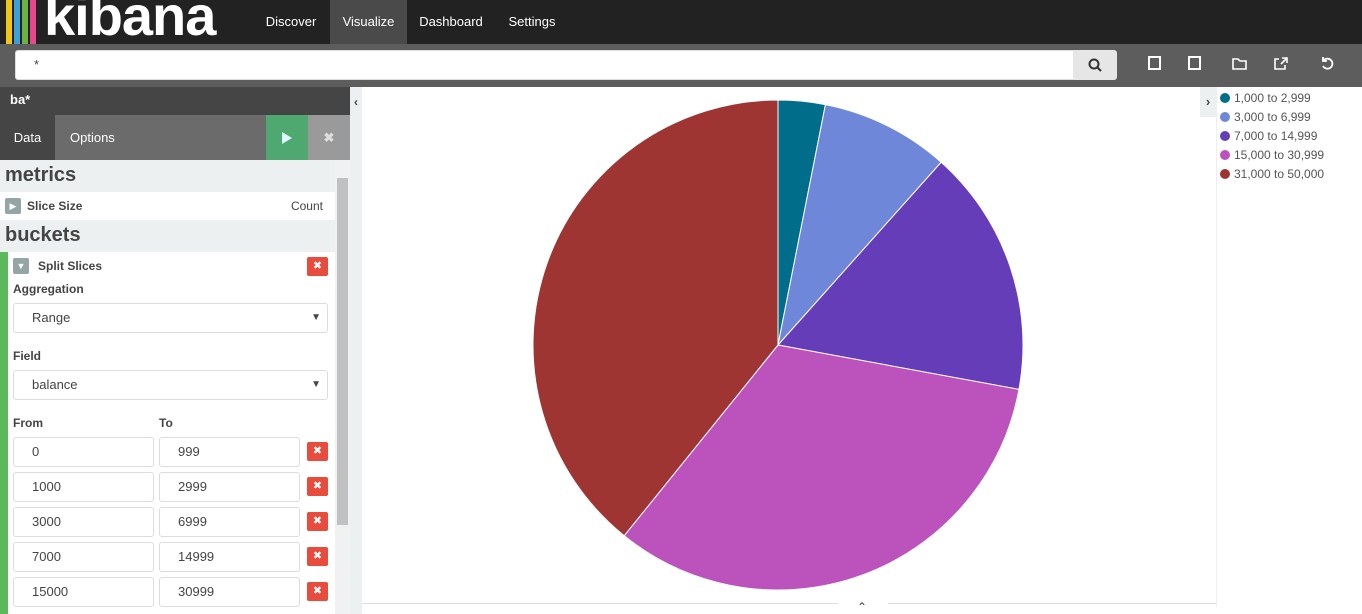 Image resolution: width=1362 pixels, height=614 pixels. I want to click on expand-toggle: ▶, so click(13, 206).